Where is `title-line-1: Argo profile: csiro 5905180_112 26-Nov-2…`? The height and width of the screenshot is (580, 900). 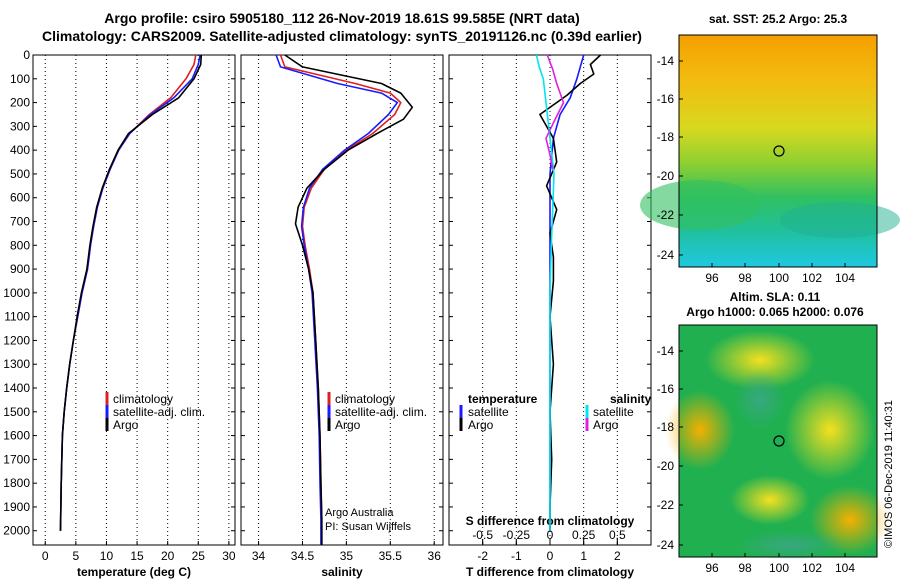
title-line-1: Argo profile: csiro 5905180_112 26-Nov-2… is located at coordinates (341, 18).